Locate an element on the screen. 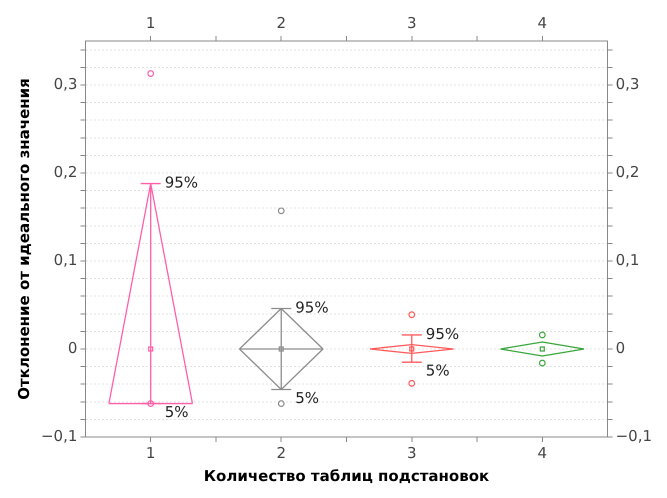 The height and width of the screenshot is (498, 667). y2-tick-label: 0,3 is located at coordinates (628, 83).